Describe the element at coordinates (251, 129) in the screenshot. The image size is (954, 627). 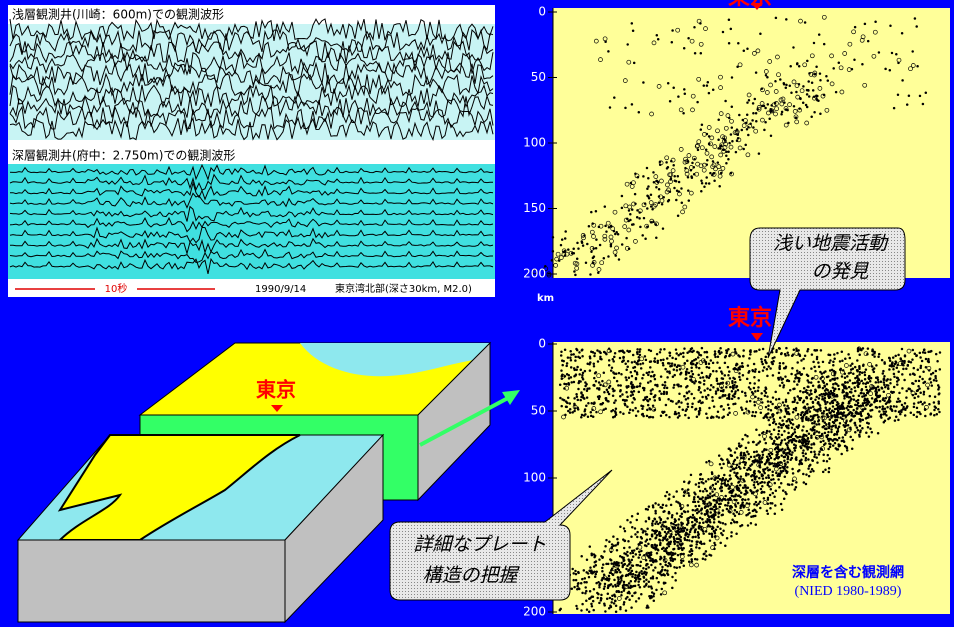
I see `wave` at that location.